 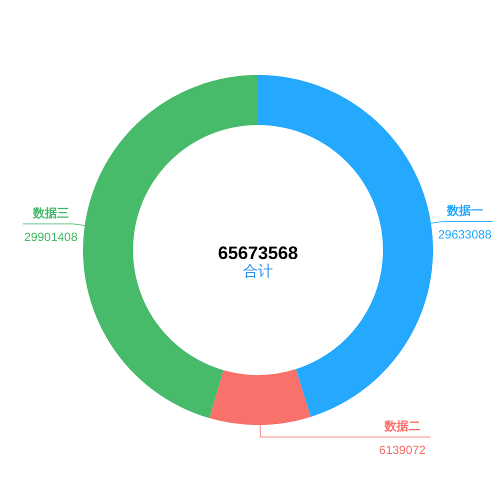 What do you see at coordinates (258, 271) in the screenshot?
I see `text: 合计` at bounding box center [258, 271].